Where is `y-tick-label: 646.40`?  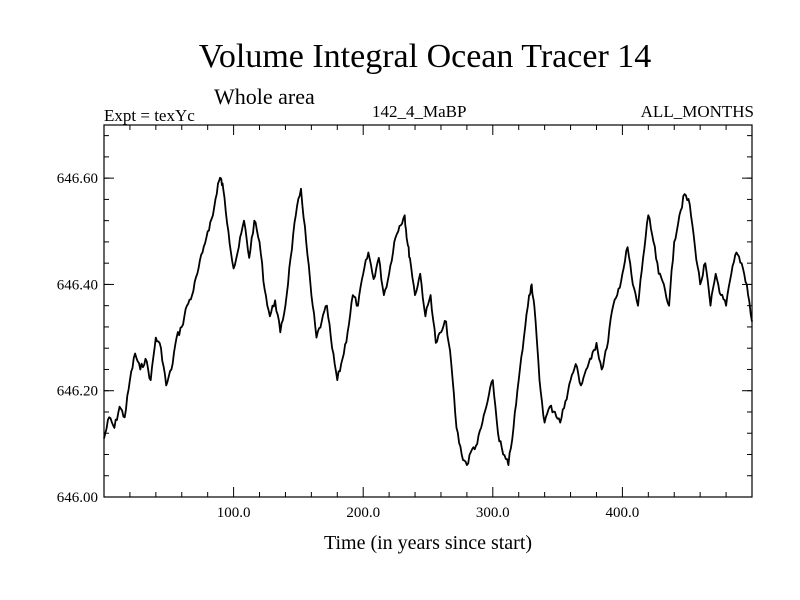 y-tick-label: 646.40 is located at coordinates (77, 285).